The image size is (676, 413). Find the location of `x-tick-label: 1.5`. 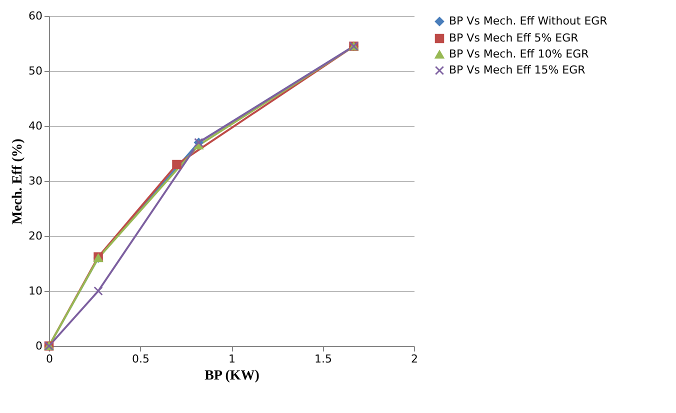

x-tick-label: 1.5 is located at coordinates (323, 359).